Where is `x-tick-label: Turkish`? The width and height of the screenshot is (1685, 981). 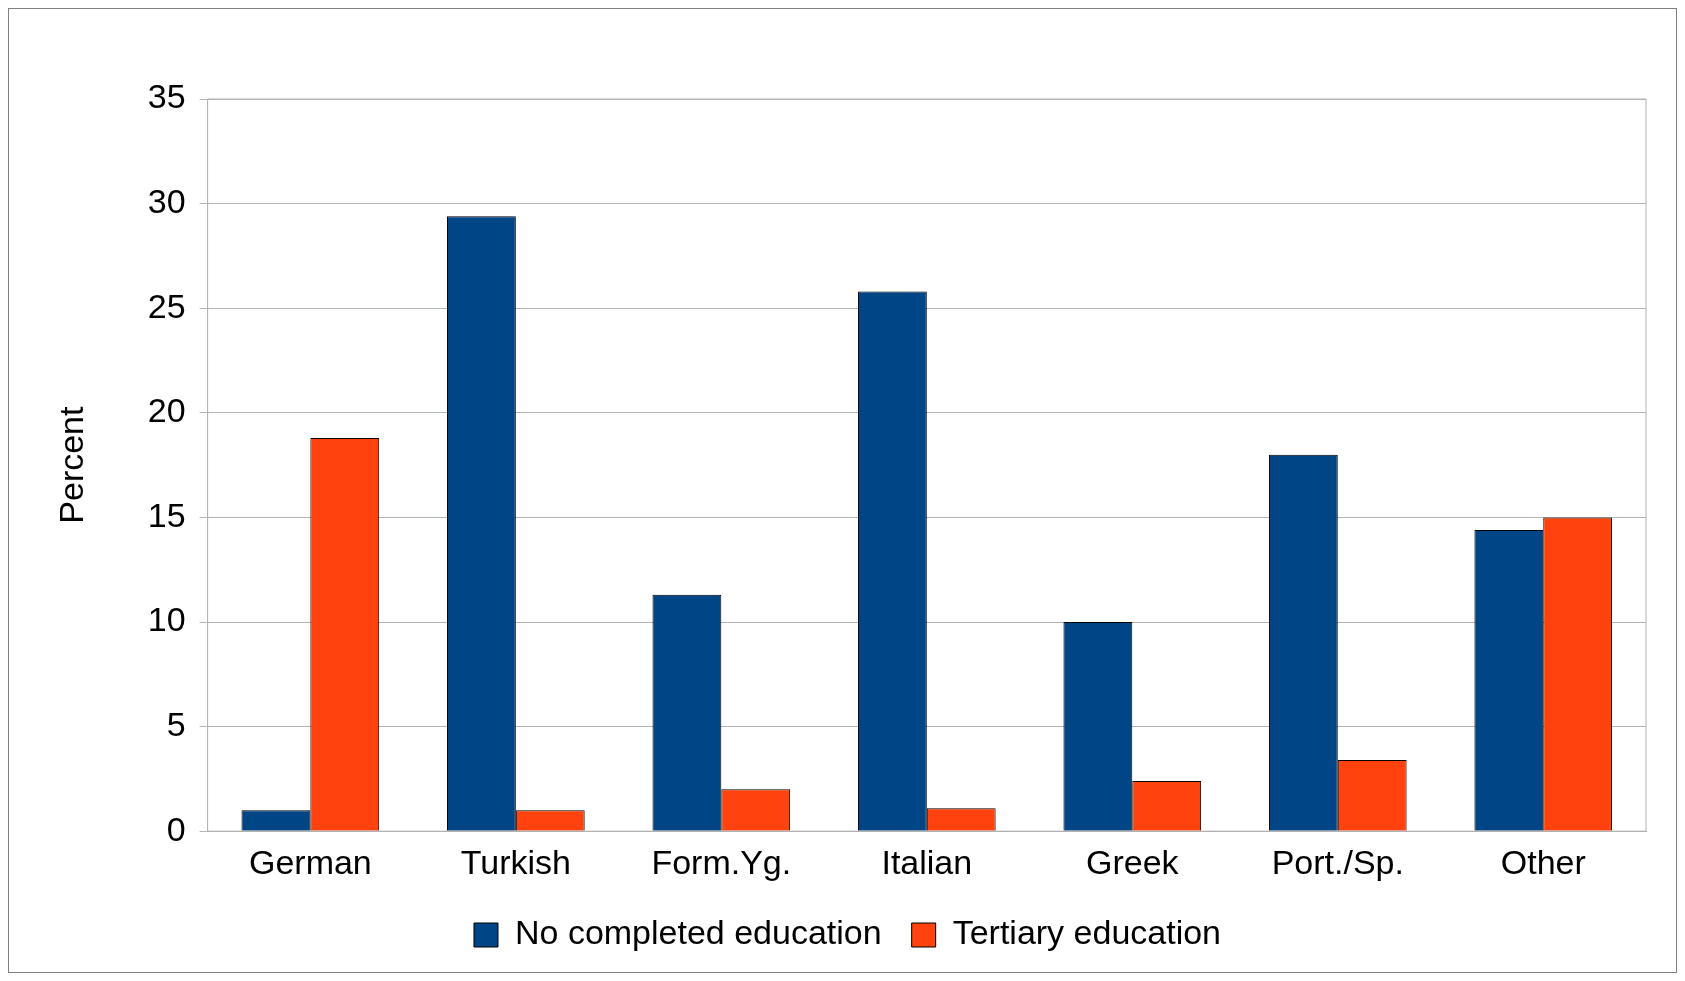 x-tick-label: Turkish is located at coordinates (515, 861).